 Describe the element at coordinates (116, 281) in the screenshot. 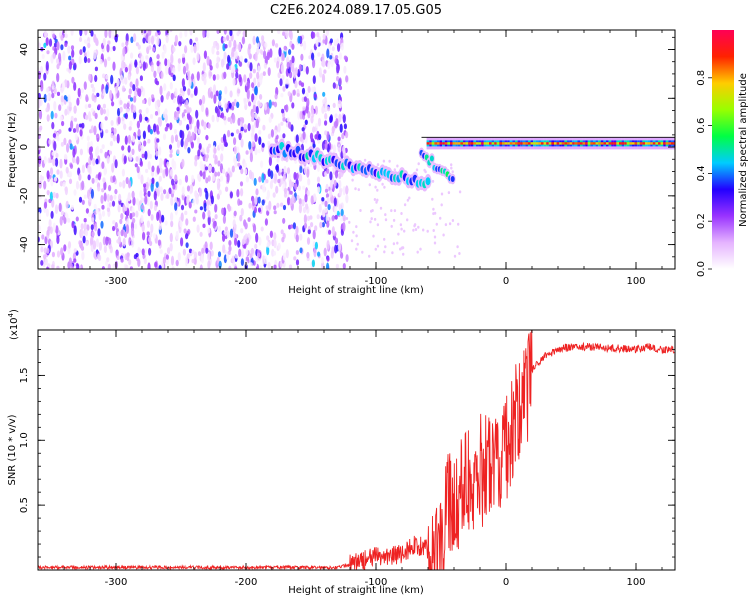

I see `x-tick-label: -300` at that location.